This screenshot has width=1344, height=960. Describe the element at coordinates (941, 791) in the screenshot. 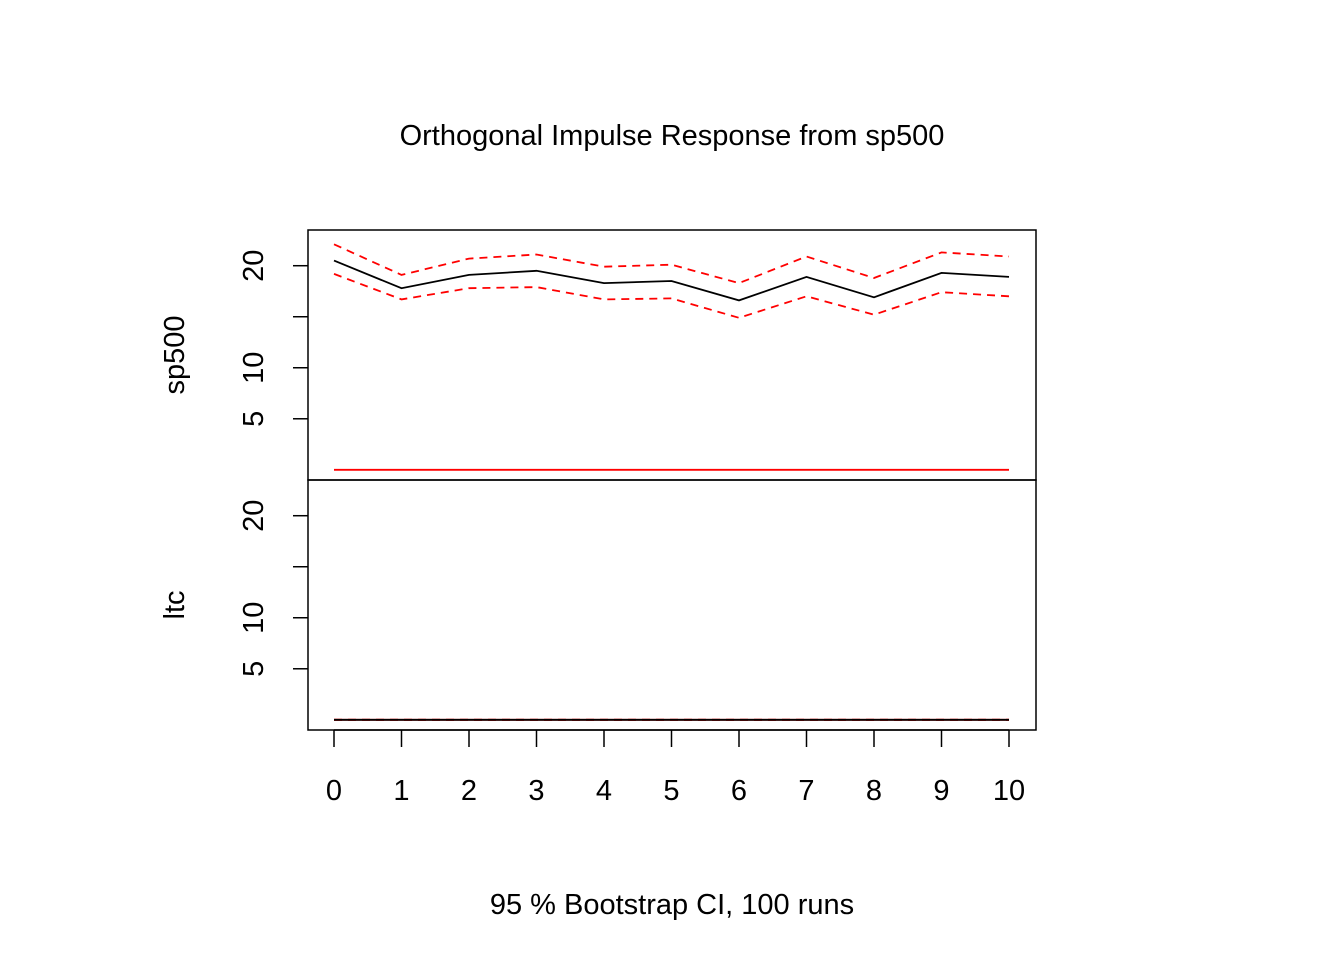

I see `x-tick-label: 9` at that location.